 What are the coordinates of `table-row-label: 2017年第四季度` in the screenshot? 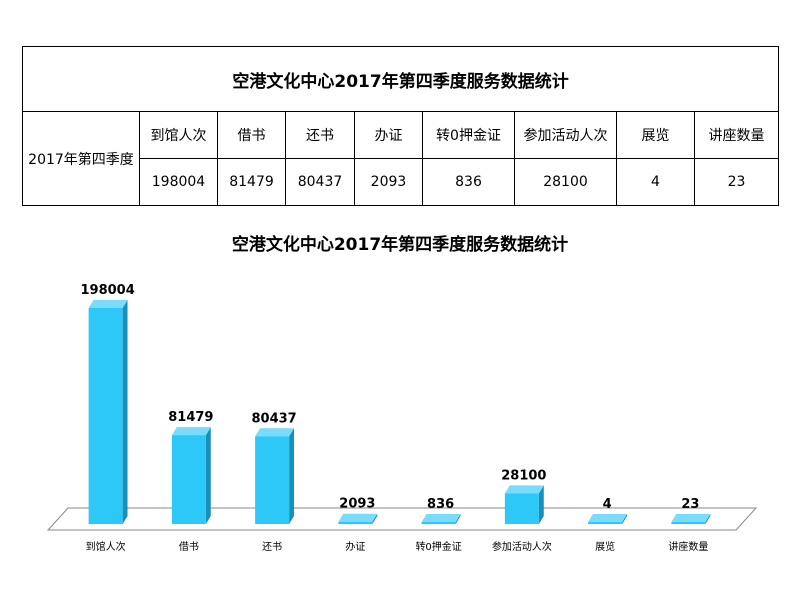 It's located at (81, 158).